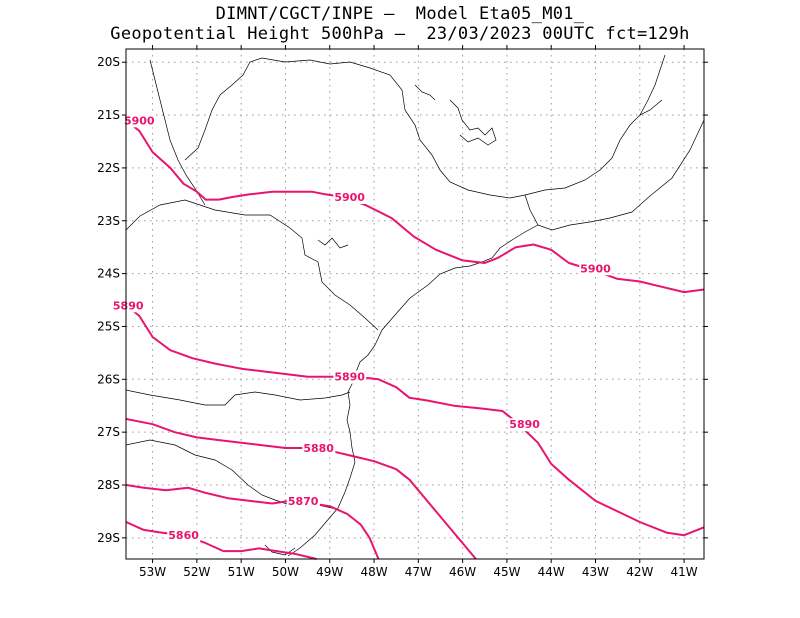 This screenshot has width=800, height=618. Describe the element at coordinates (108, 379) in the screenshot. I see `lat-tick-label: 26S` at that location.